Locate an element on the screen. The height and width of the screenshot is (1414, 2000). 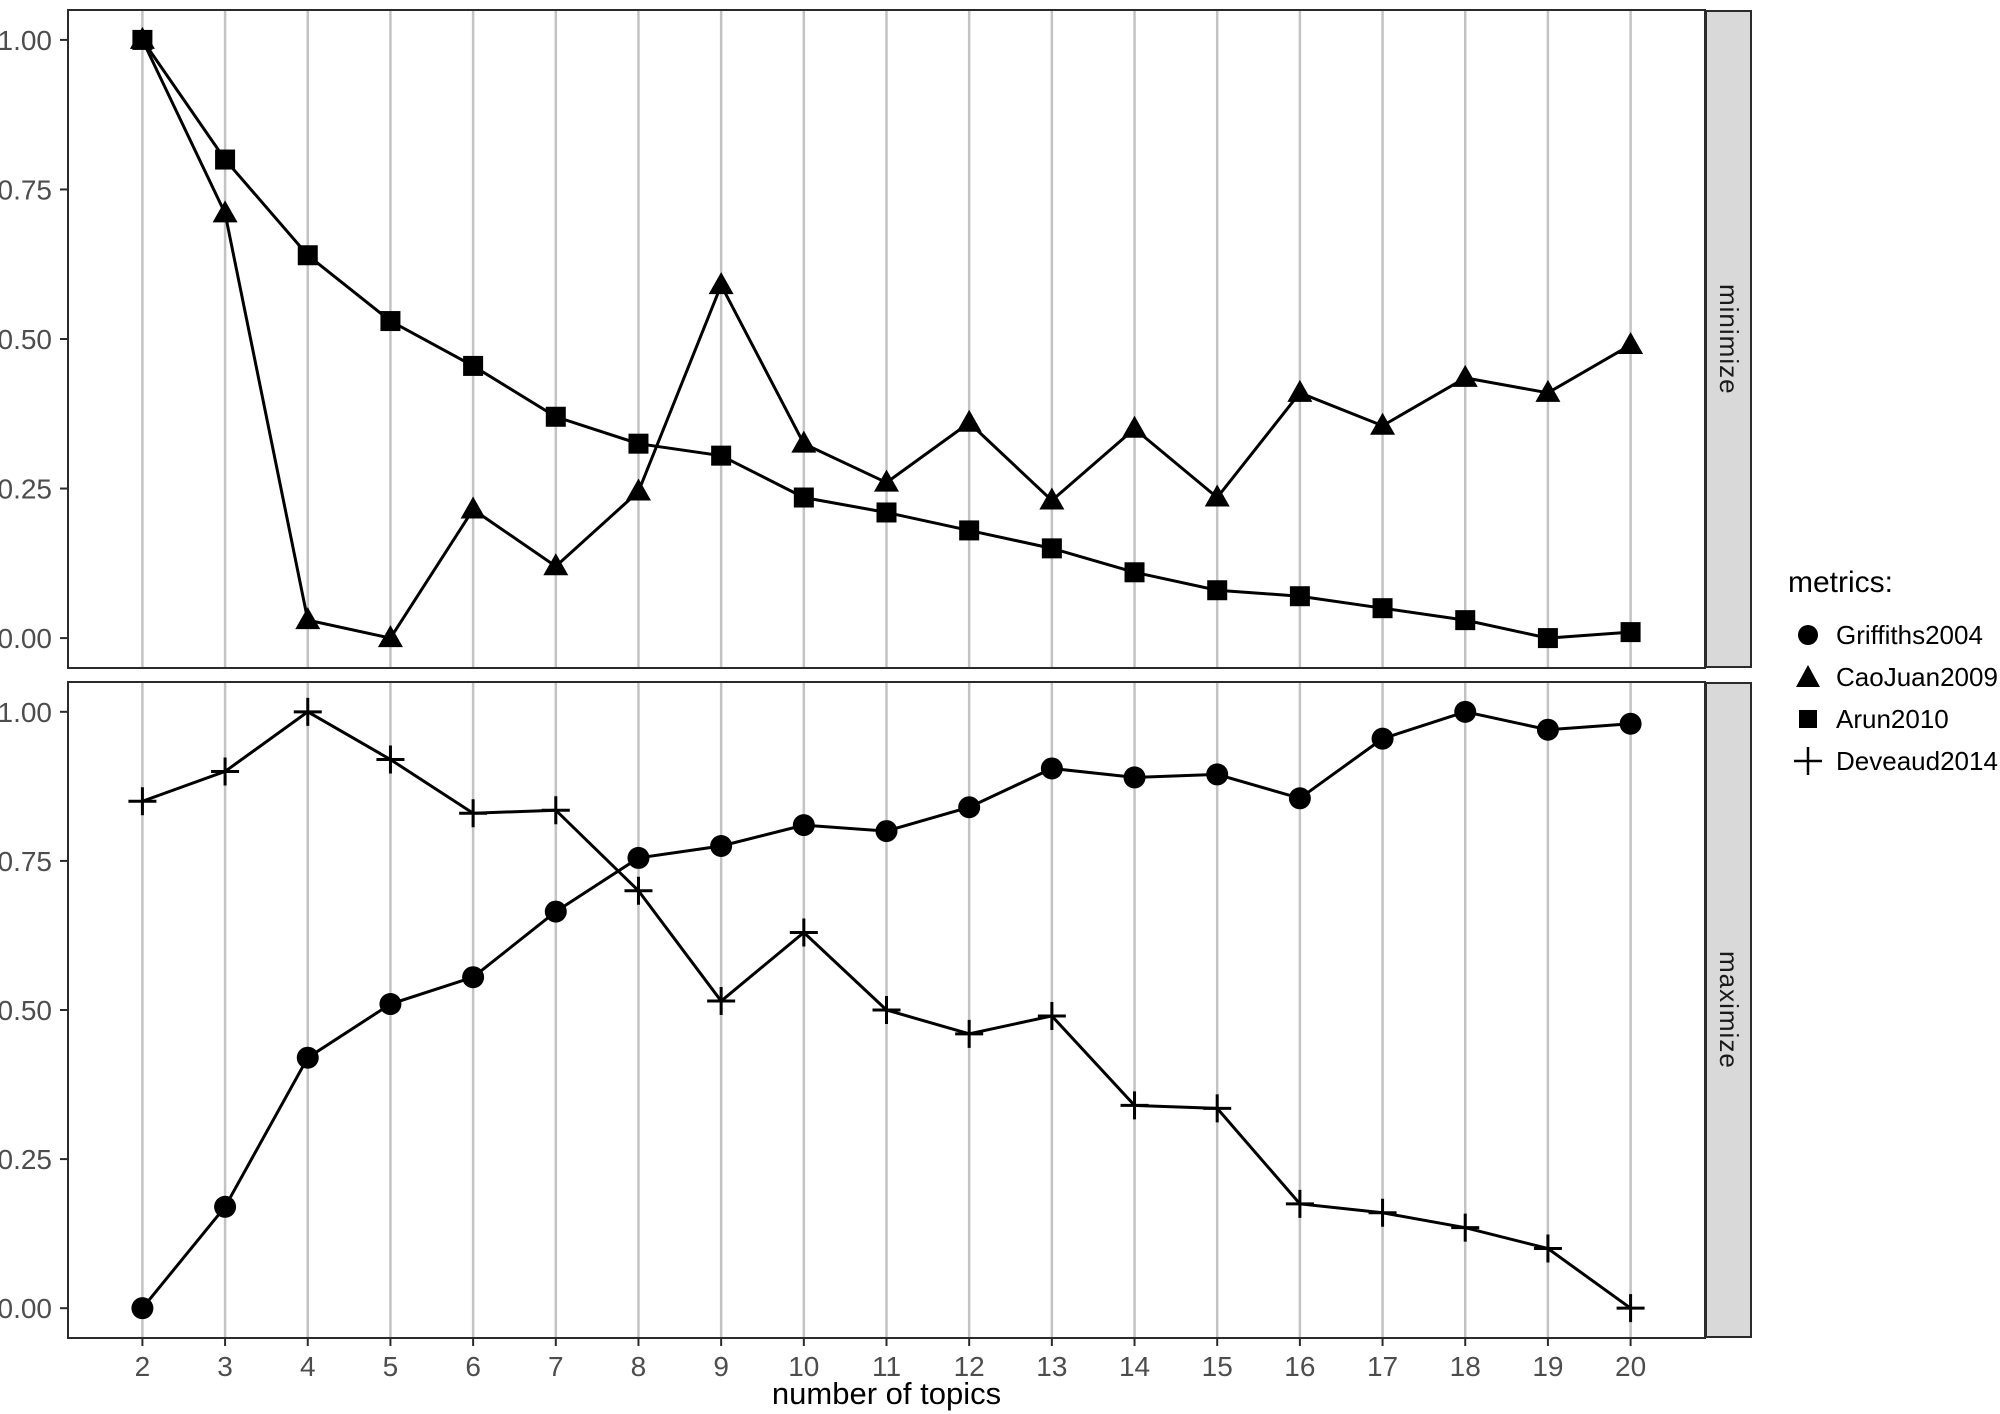
x-tick-label: 17 is located at coordinates (1382, 1366).